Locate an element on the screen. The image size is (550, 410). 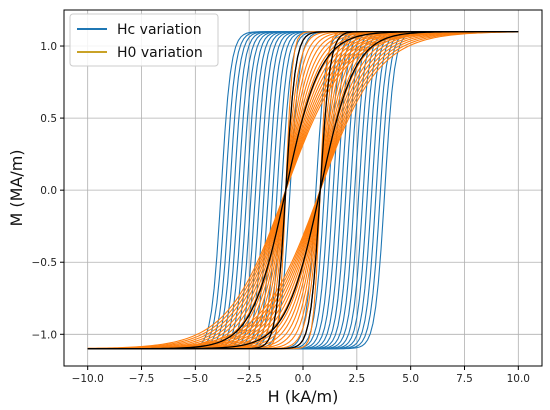
x-tick-label: 7.5 is located at coordinates (464, 379).